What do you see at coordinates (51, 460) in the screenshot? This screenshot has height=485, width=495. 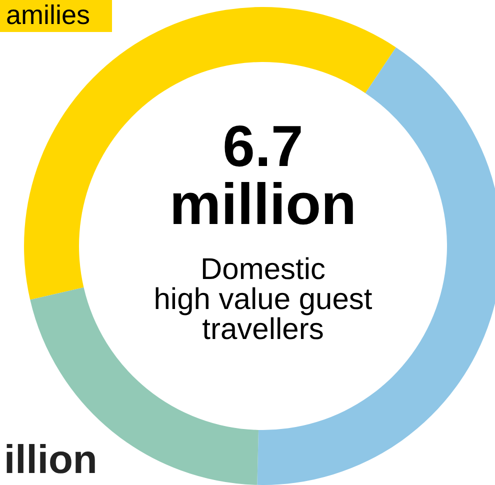 I see `text: illion` at bounding box center [51, 460].